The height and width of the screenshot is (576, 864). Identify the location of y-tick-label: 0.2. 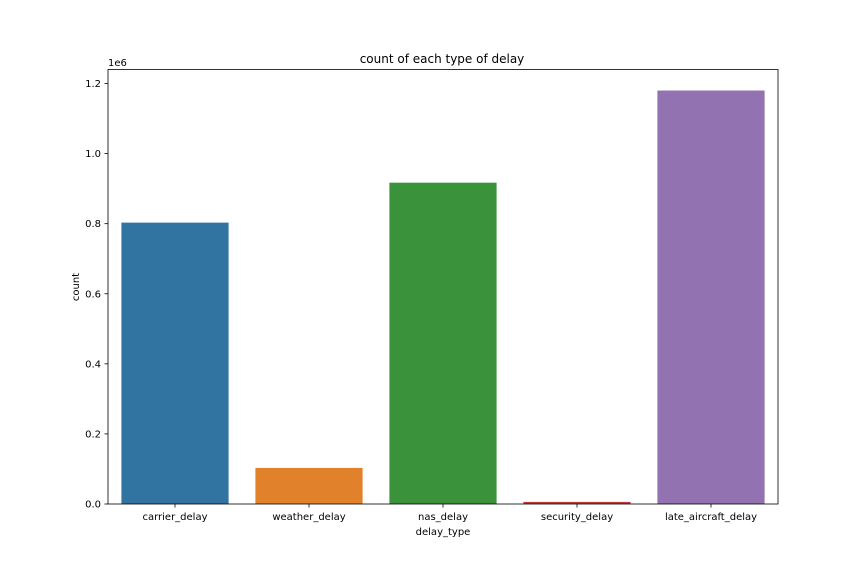
(93, 434).